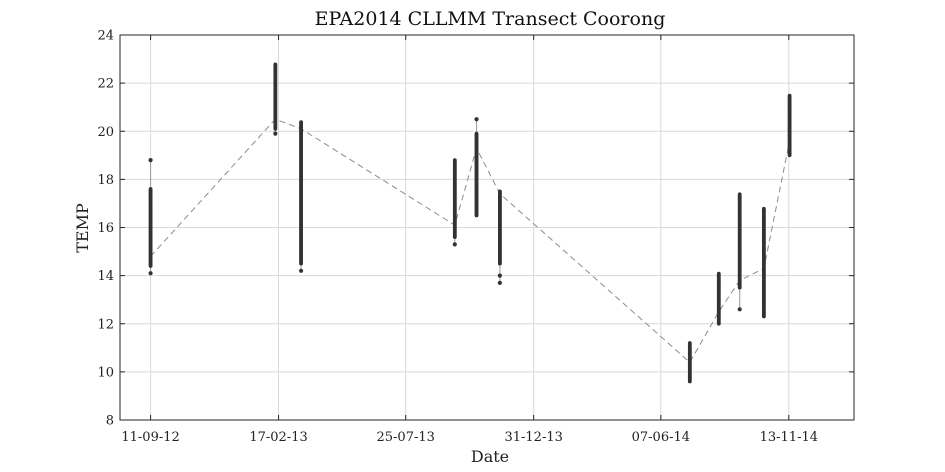 The height and width of the screenshot is (472, 945). What do you see at coordinates (105, 276) in the screenshot?
I see `y-tick-label: 14` at bounding box center [105, 276].